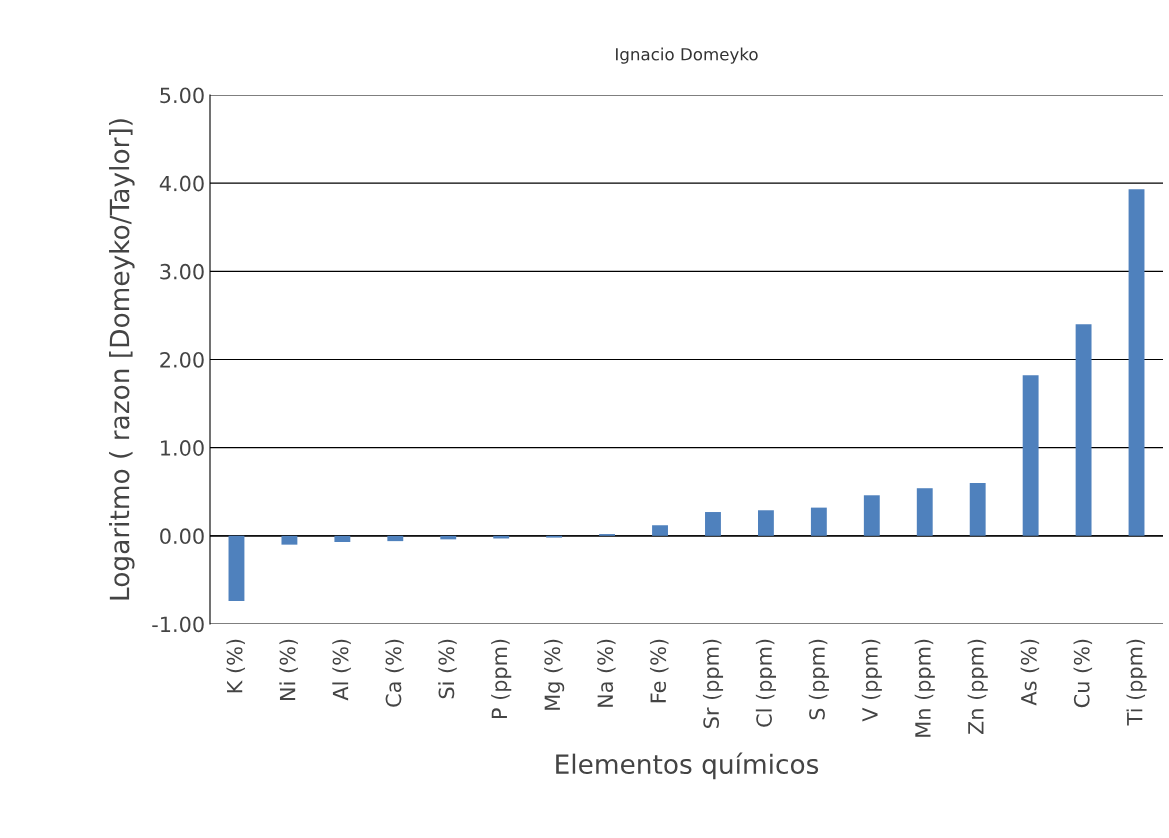 This screenshot has height=838, width=1169. What do you see at coordinates (182, 359) in the screenshot?
I see `y-tick-label: 2.00` at bounding box center [182, 359].